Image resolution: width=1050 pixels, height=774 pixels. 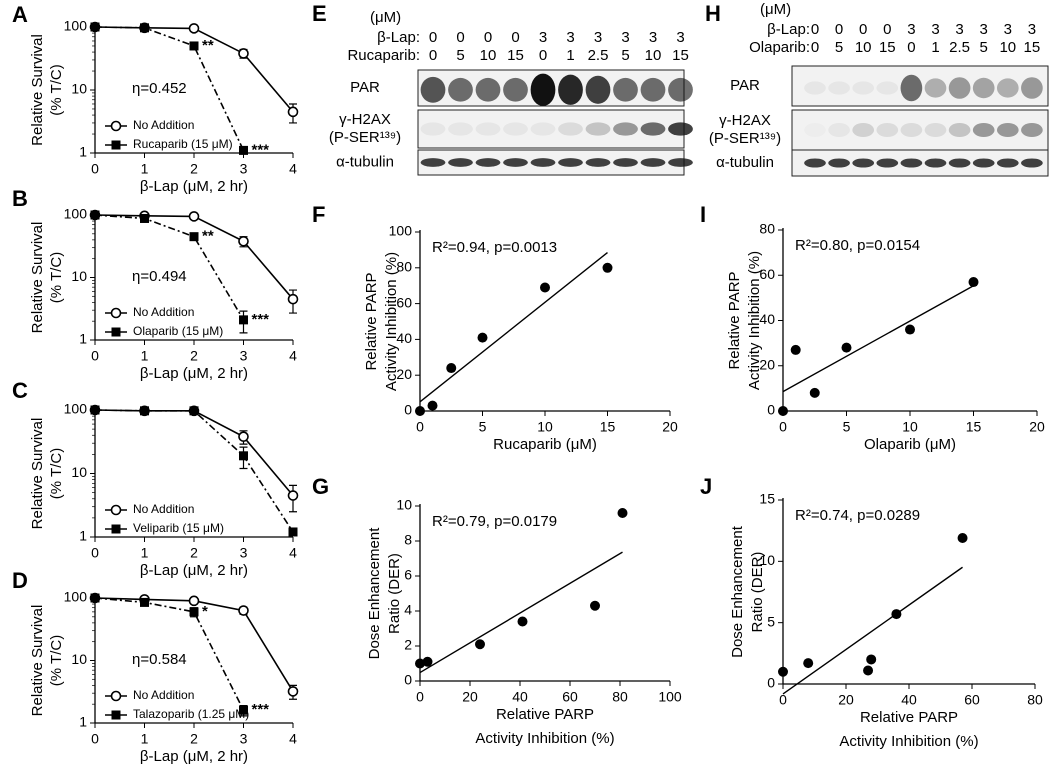 What do you see at coordinates (771, 621) in the screenshot?
I see `y-tick-label: 5` at bounding box center [771, 621].